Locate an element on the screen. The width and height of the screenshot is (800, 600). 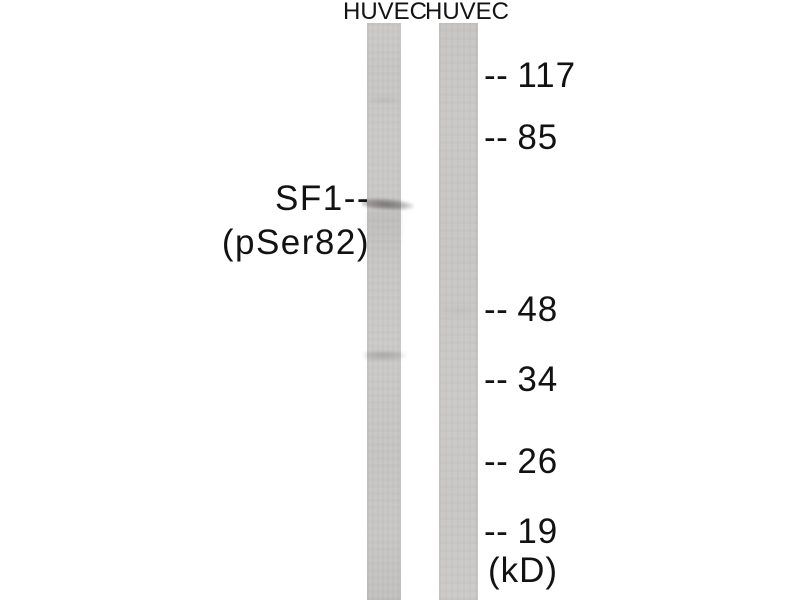
mw-marker-19: -- 19 is located at coordinates (521, 531).